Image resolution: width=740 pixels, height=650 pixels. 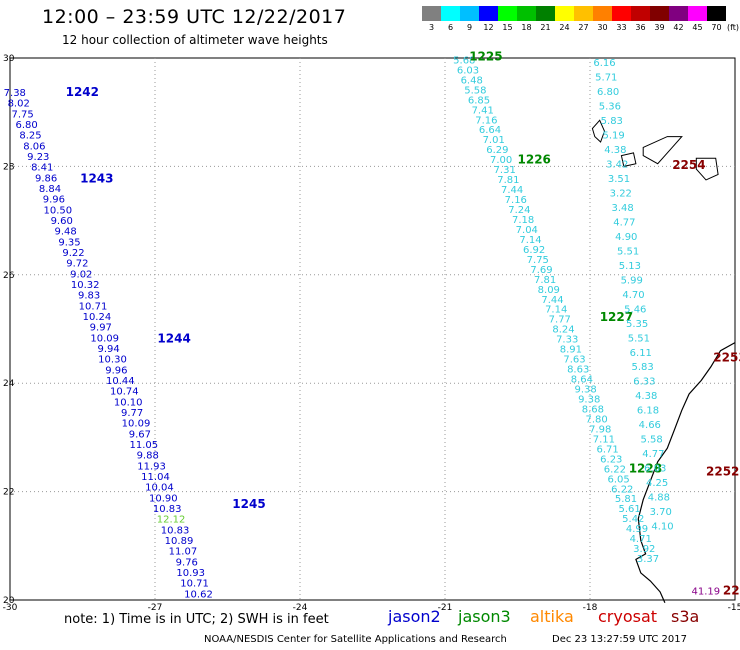 I want to click on wave-height-value: 7.77, so click(x=560, y=320).